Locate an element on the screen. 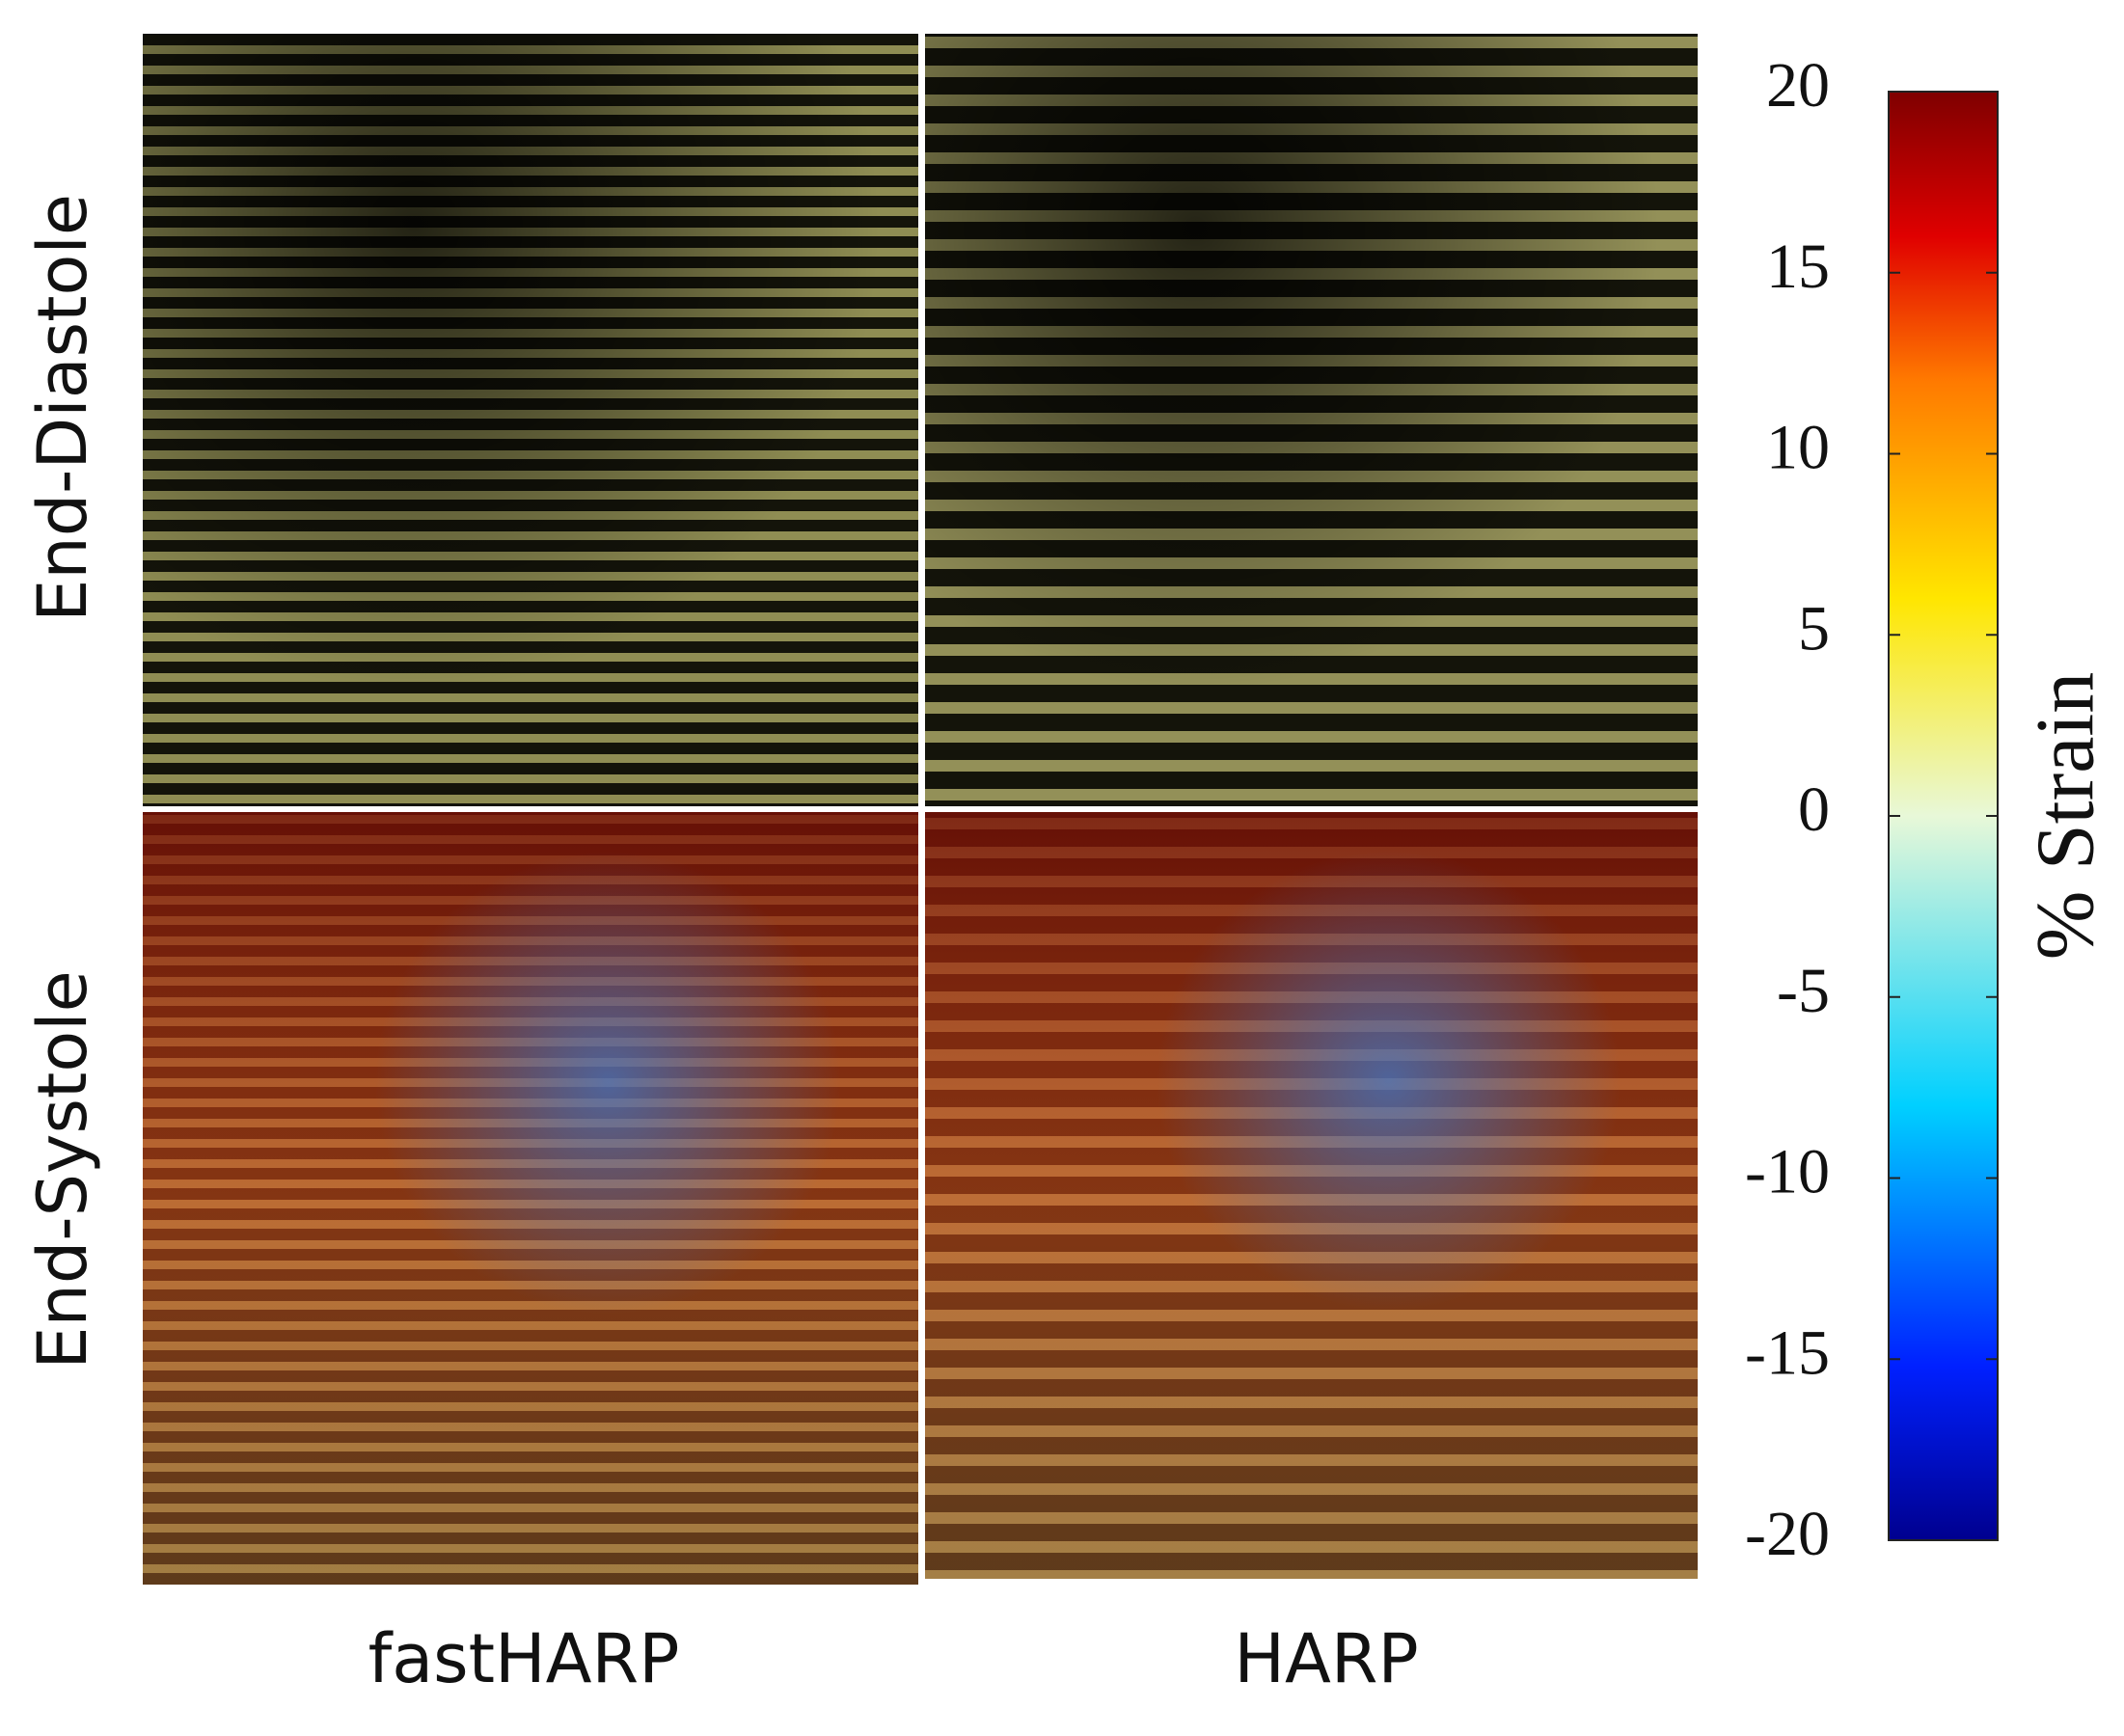 The height and width of the screenshot is (1736, 2124). tick-label: 15 is located at coordinates (1798, 266).